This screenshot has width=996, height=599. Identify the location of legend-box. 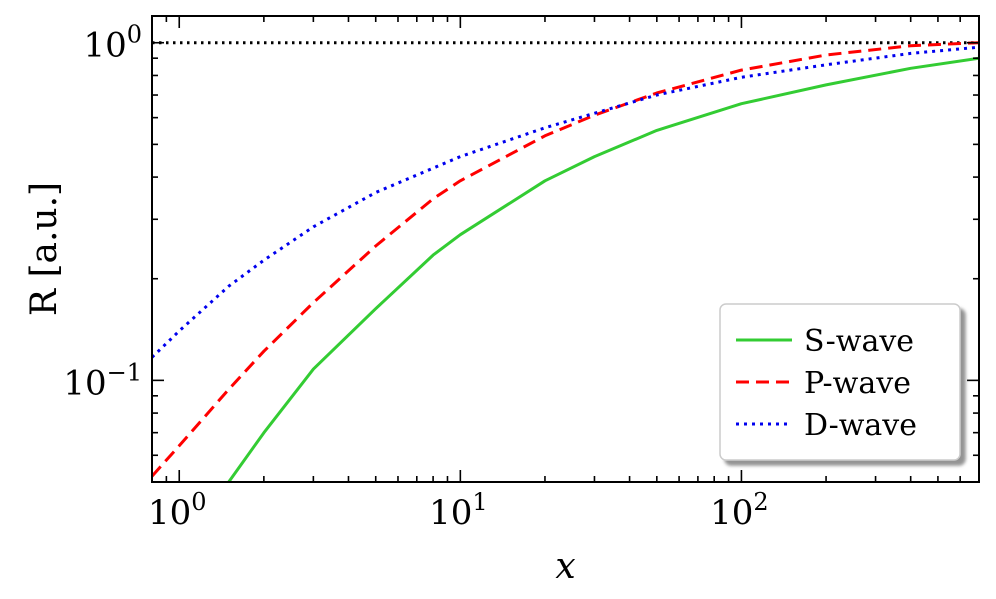
(840, 382).